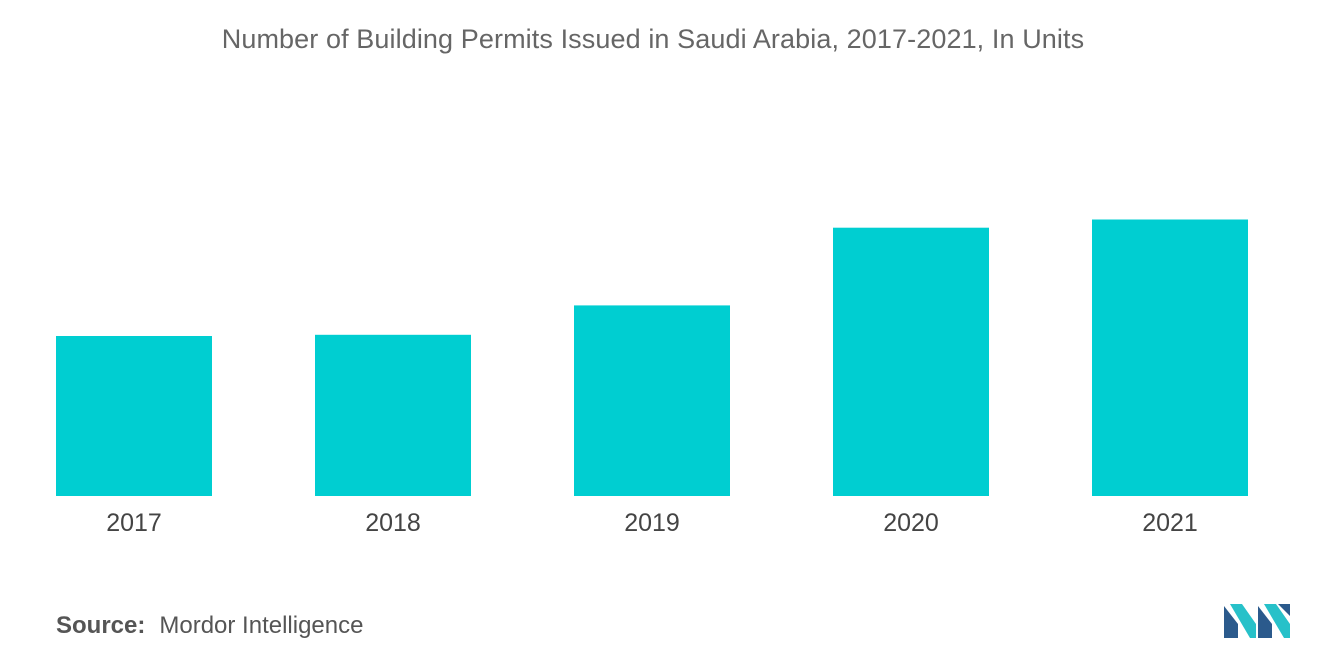 The width and height of the screenshot is (1320, 665). I want to click on x-tick-label-2020: 2020, so click(911, 523).